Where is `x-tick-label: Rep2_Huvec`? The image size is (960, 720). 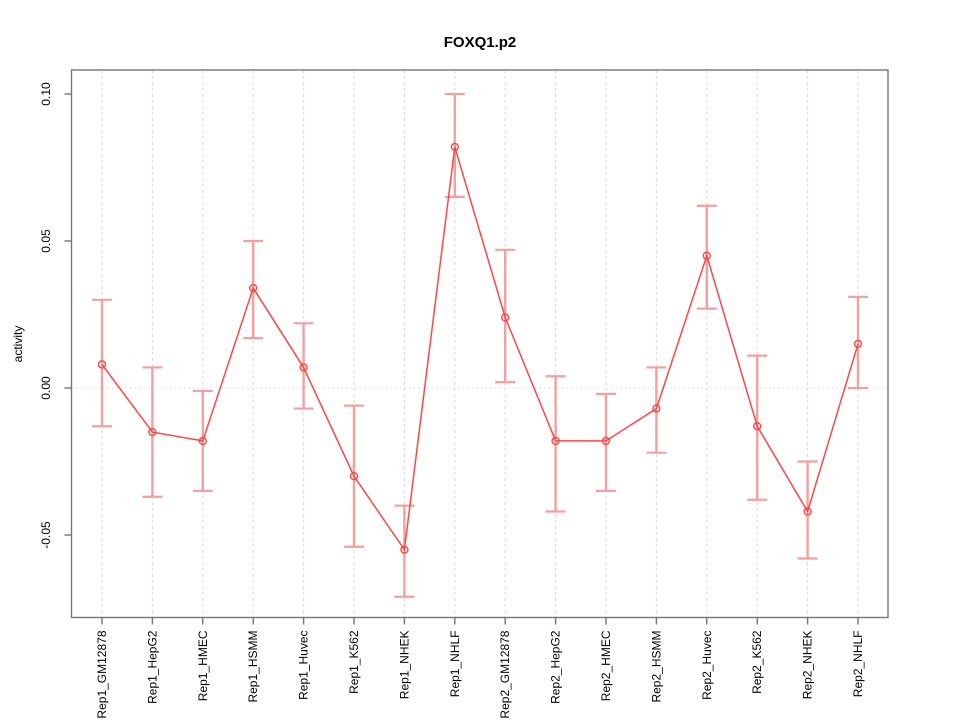 x-tick-label: Rep2_Huvec is located at coordinates (707, 665).